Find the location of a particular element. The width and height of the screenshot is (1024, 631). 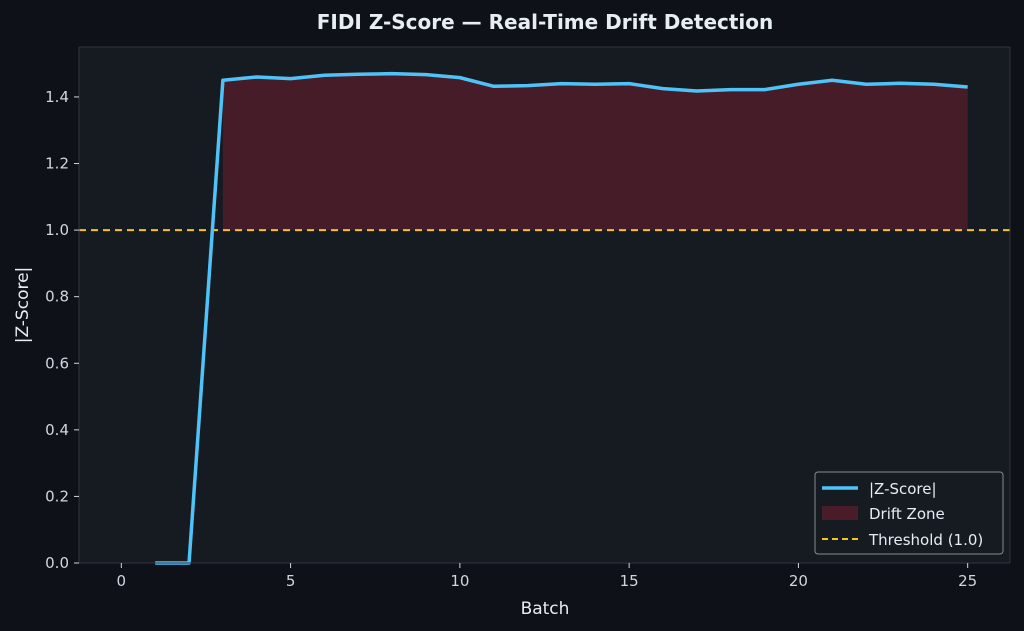

x-tick-label: 0 is located at coordinates (122, 581).